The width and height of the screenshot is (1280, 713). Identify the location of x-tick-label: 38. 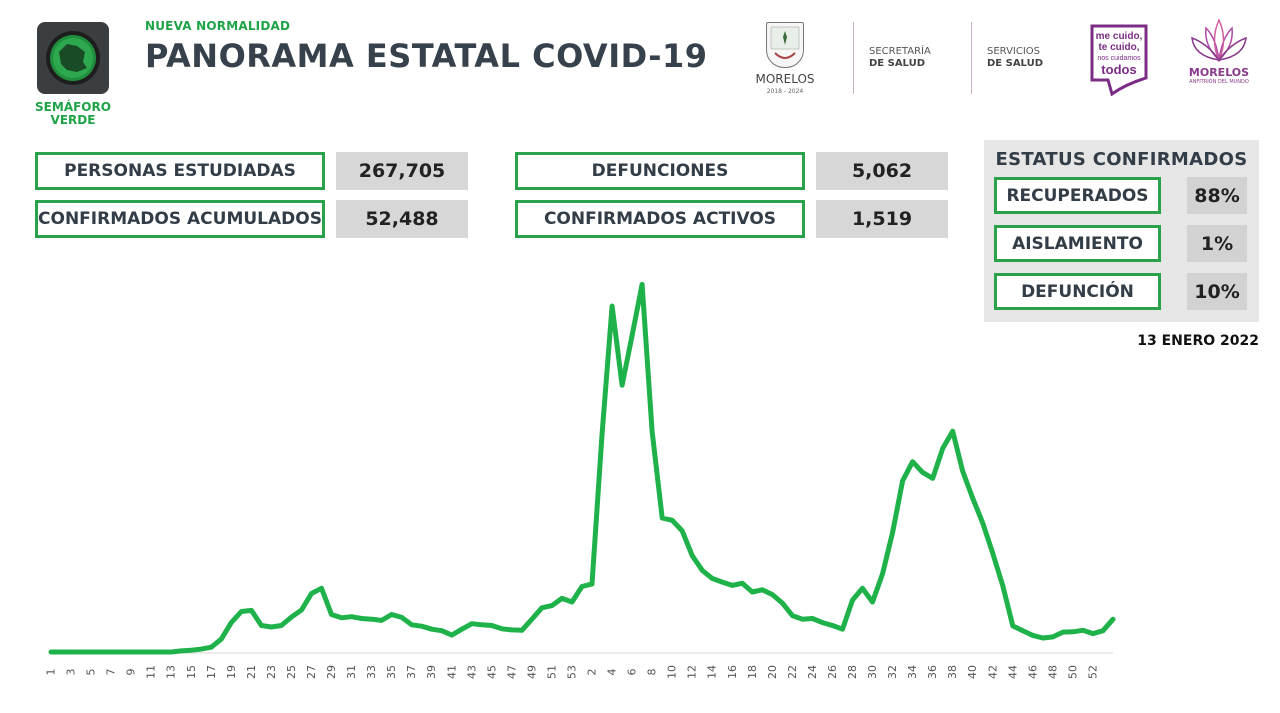
(952, 672).